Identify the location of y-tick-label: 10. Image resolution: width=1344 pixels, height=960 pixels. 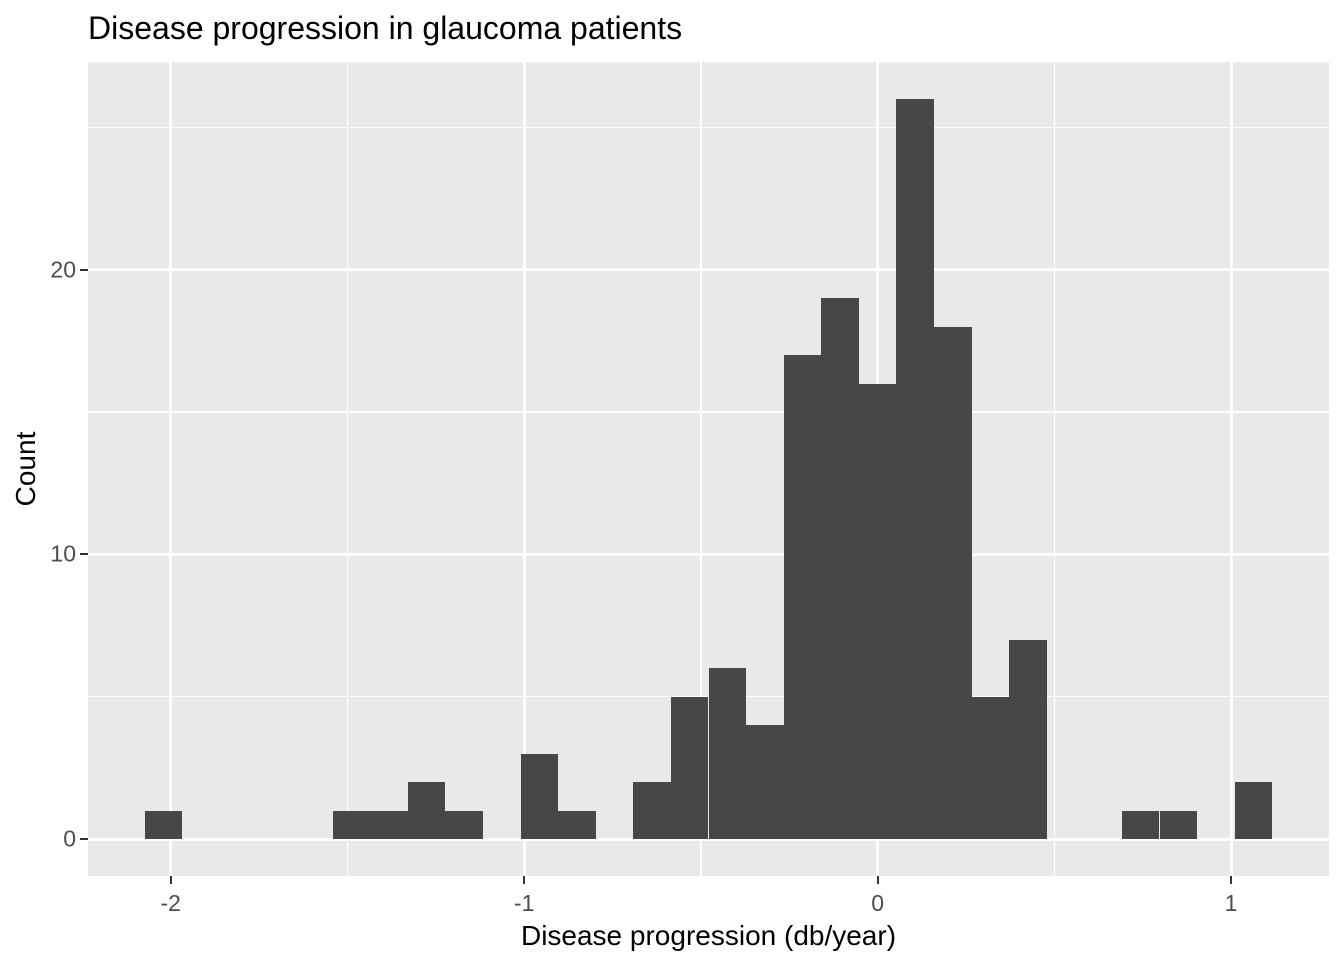
(63, 553).